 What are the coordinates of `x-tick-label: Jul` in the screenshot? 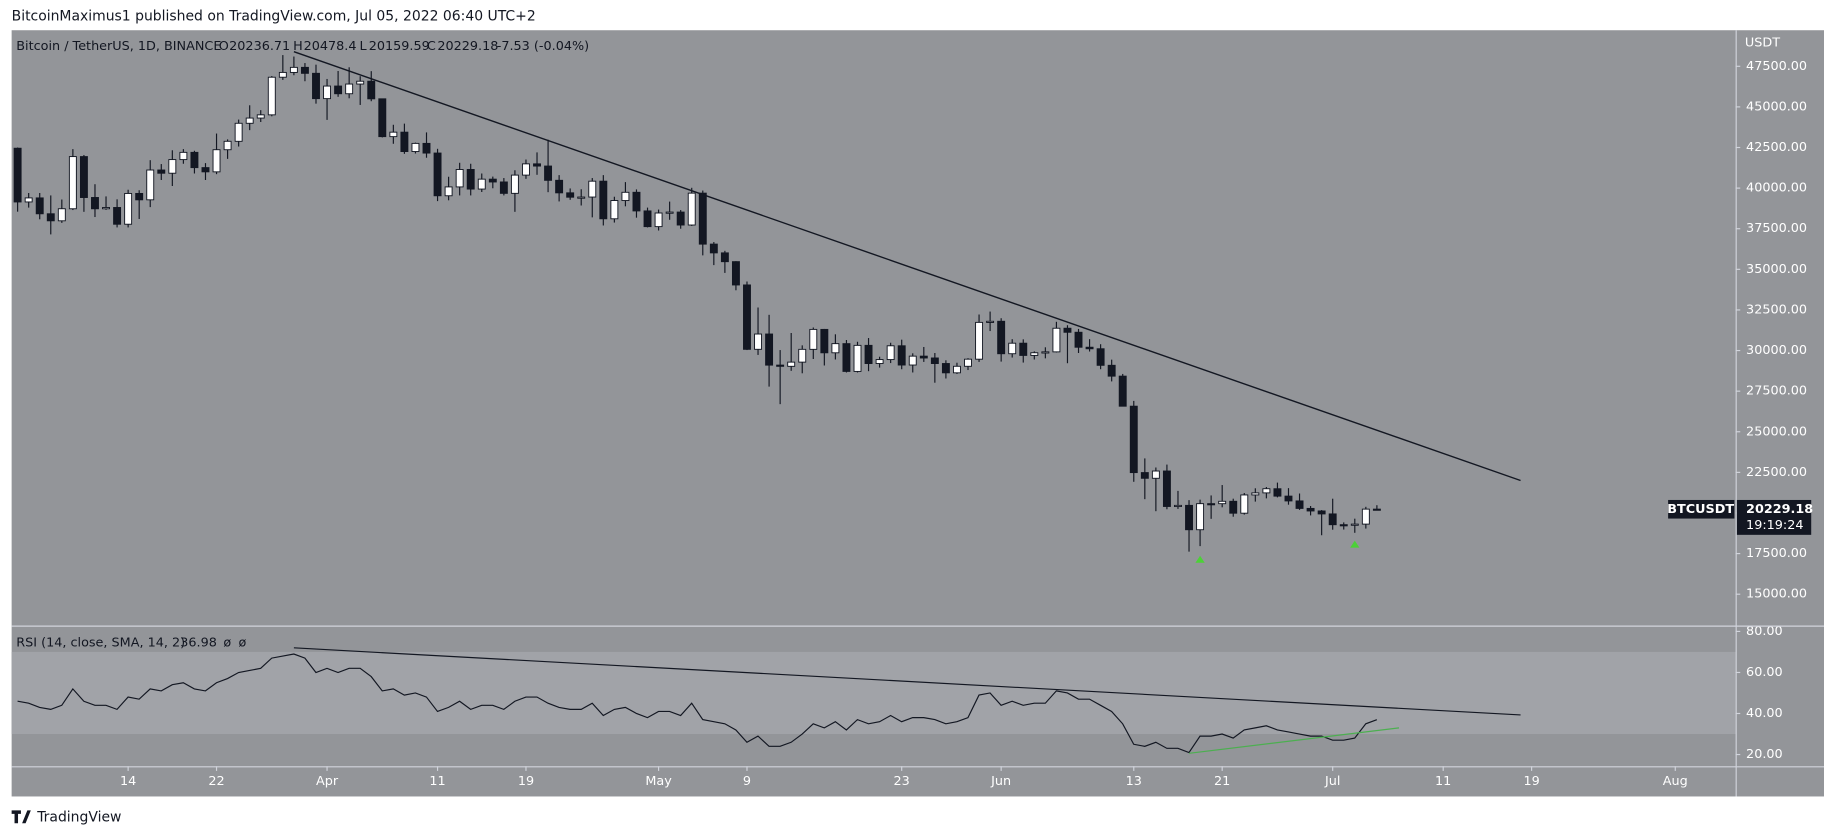 It's located at (1332, 781).